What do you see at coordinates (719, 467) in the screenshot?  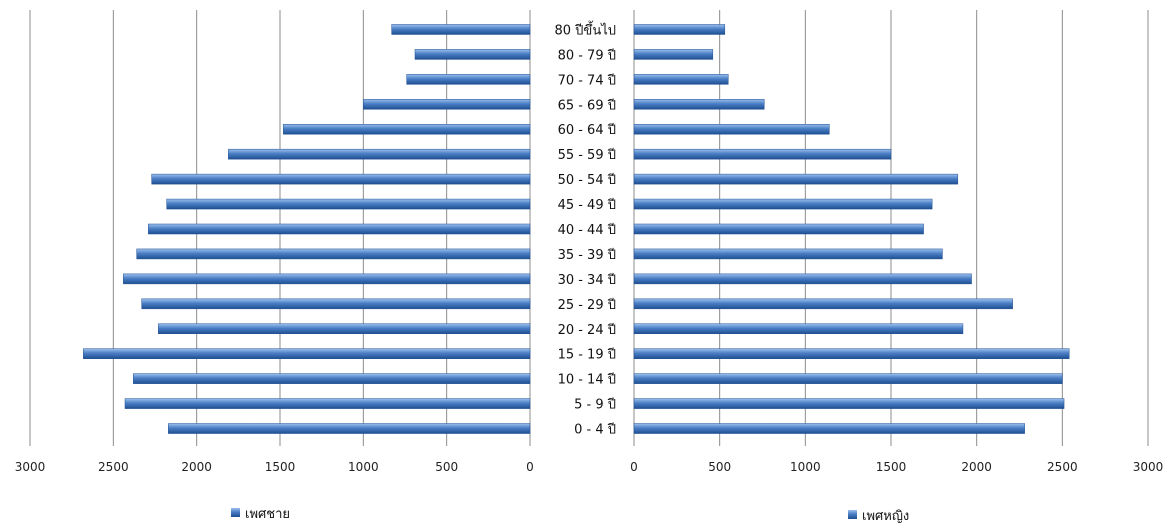 I see `tick-label-right: 500` at bounding box center [719, 467].